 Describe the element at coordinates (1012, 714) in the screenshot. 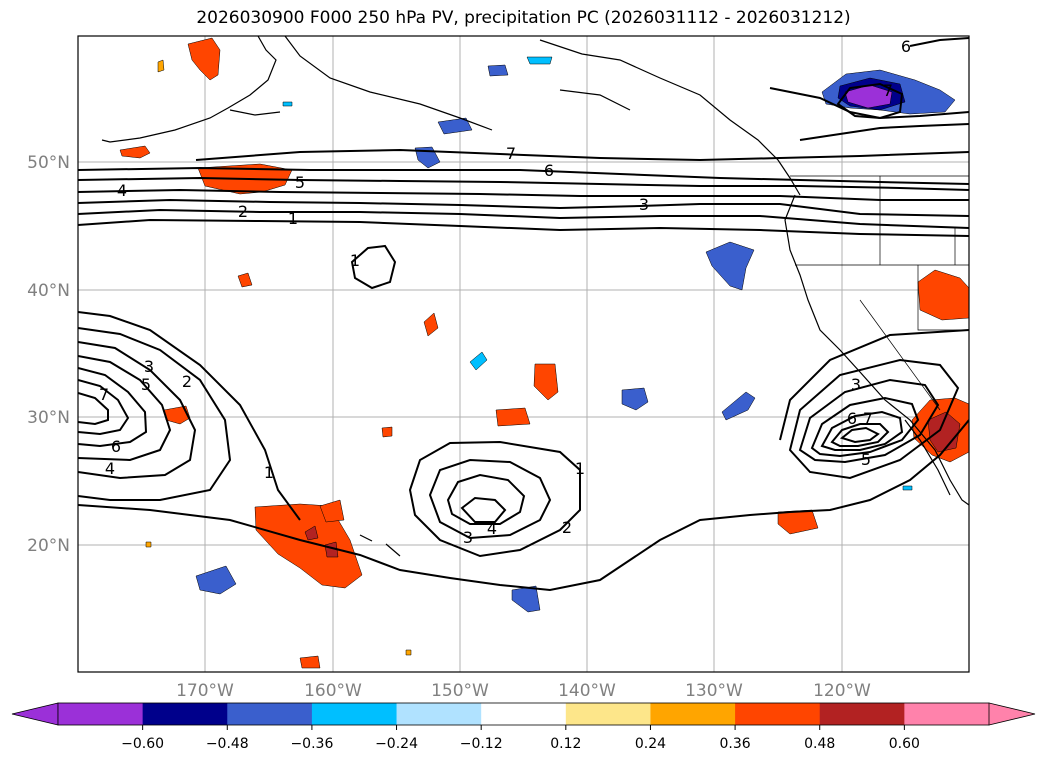

I see `colorbar-over-triangle` at that location.